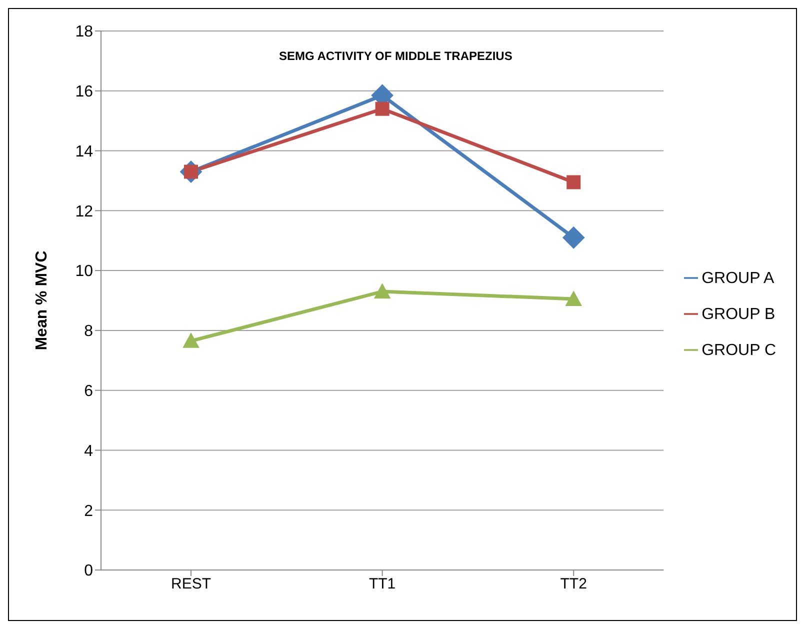 This screenshot has width=805, height=629. I want to click on x-tick-label: REST, so click(191, 584).